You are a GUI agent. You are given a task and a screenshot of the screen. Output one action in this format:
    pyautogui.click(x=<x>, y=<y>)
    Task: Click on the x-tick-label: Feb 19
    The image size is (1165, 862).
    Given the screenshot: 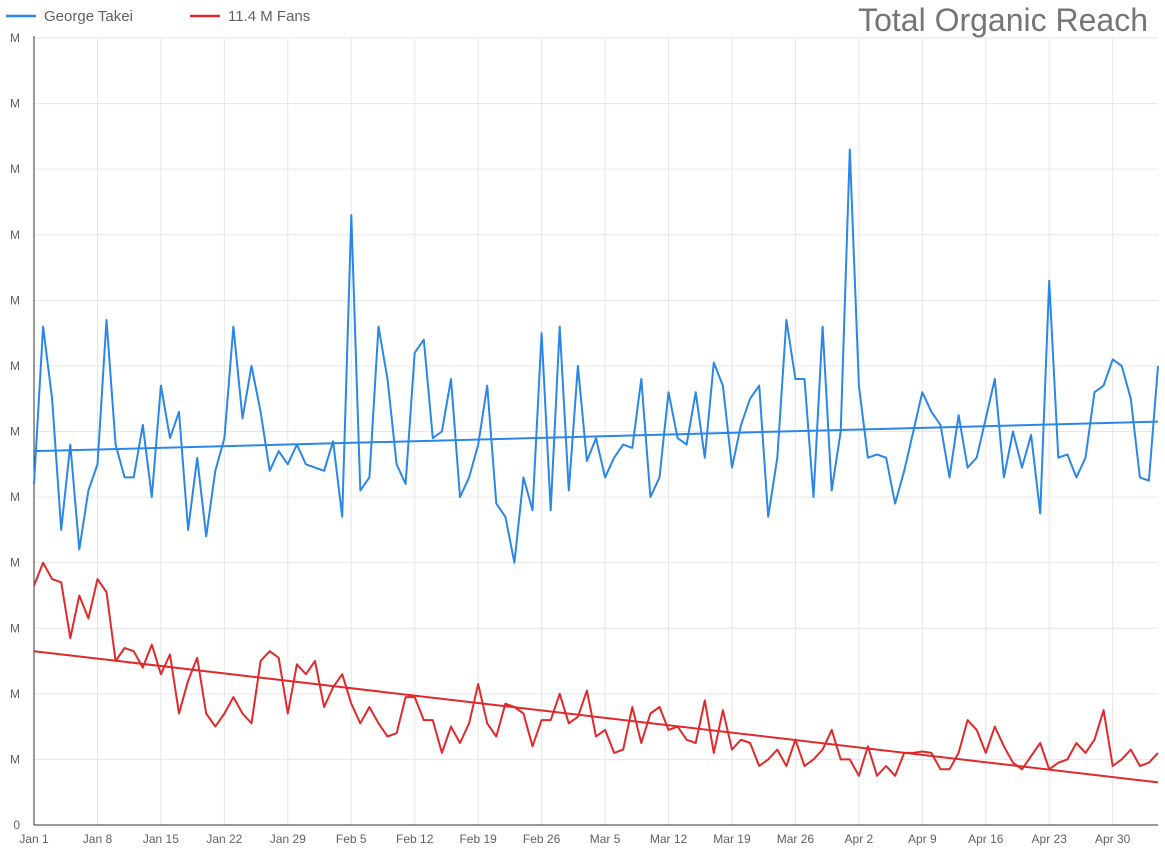 What is the action you would take?
    pyautogui.click(x=478, y=839)
    